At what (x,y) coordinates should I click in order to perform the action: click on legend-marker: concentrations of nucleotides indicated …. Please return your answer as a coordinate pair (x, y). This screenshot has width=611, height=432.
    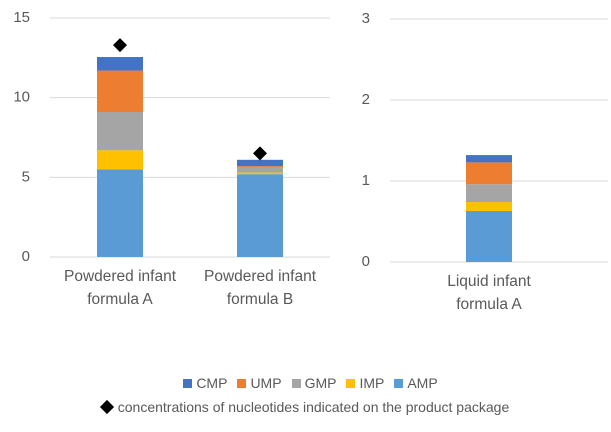
    Looking at the image, I should click on (305, 407).